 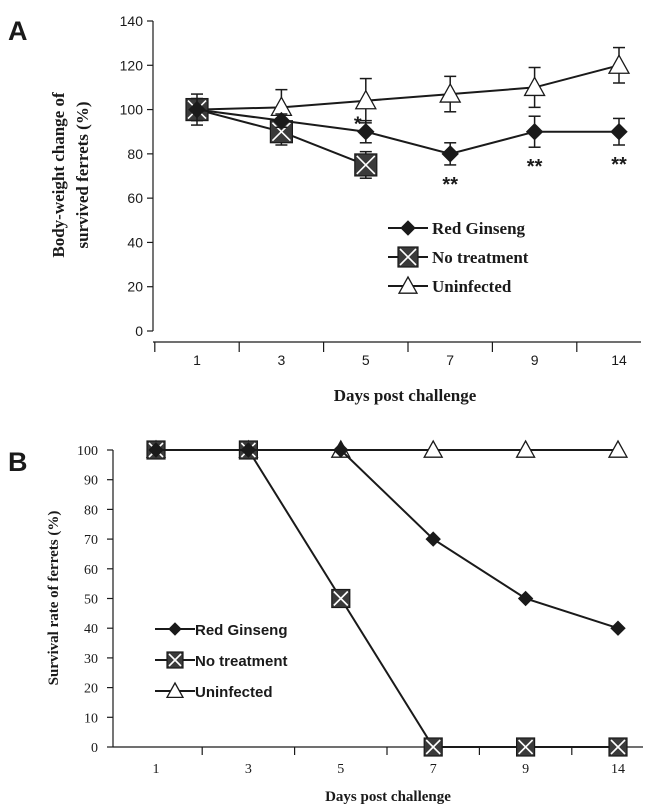 I want to click on panel-a-legend: Red Ginseng No treatment Uninfected, so click(x=458, y=257).